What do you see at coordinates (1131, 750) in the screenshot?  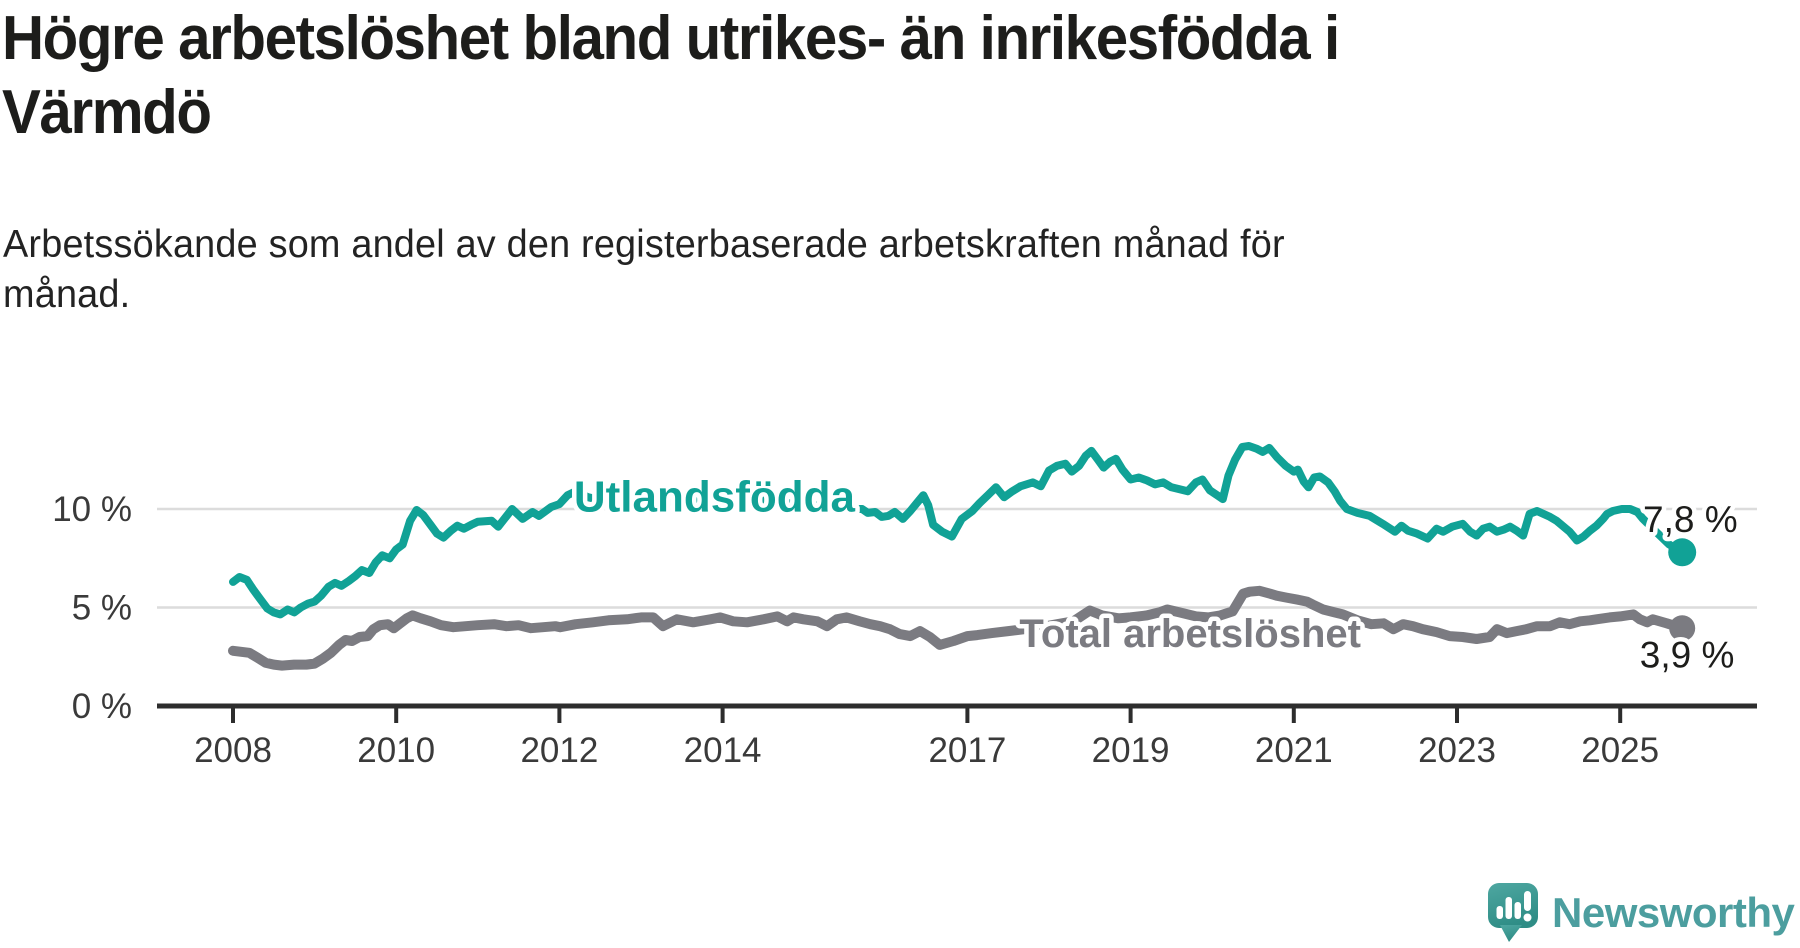 I see `x-tick-label: 2019` at bounding box center [1131, 750].